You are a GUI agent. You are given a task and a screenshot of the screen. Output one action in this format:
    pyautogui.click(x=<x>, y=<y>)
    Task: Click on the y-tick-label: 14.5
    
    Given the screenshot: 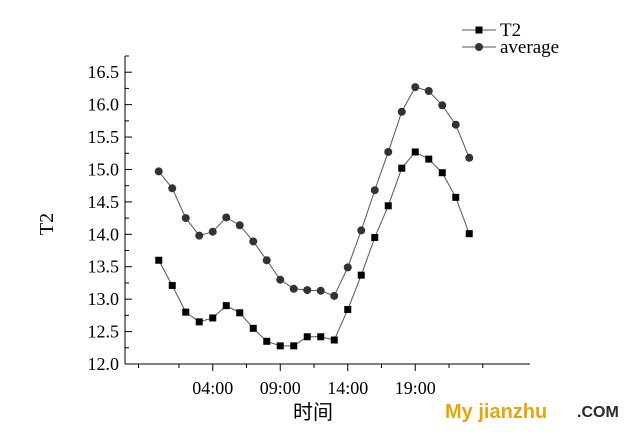 What is the action you would take?
    pyautogui.click(x=104, y=202)
    